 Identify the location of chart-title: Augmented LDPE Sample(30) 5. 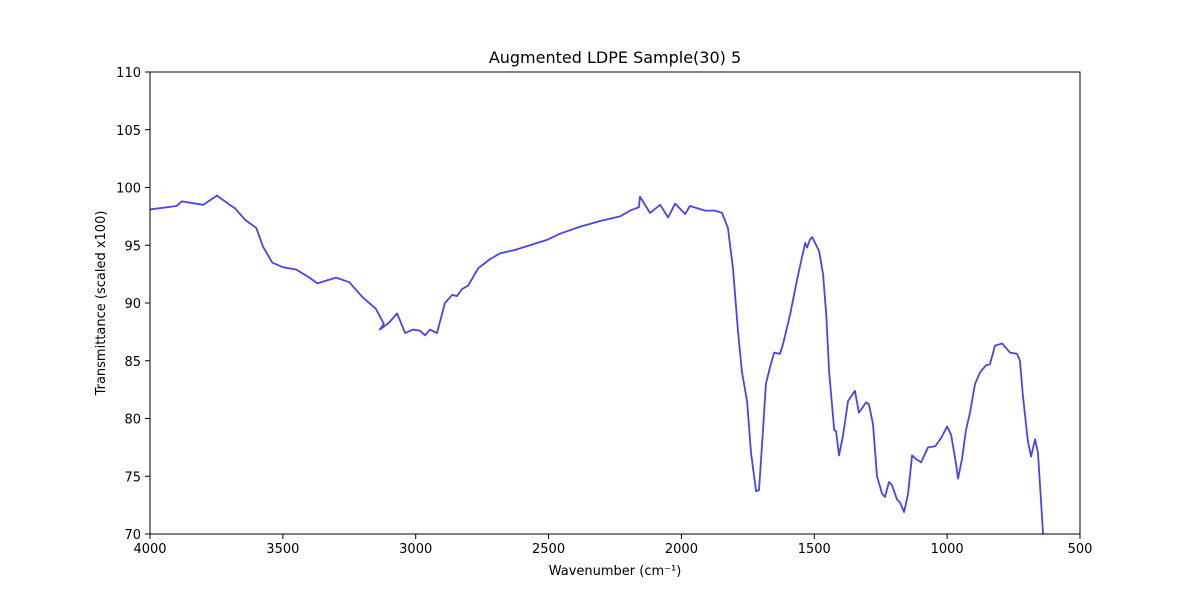
(615, 57).